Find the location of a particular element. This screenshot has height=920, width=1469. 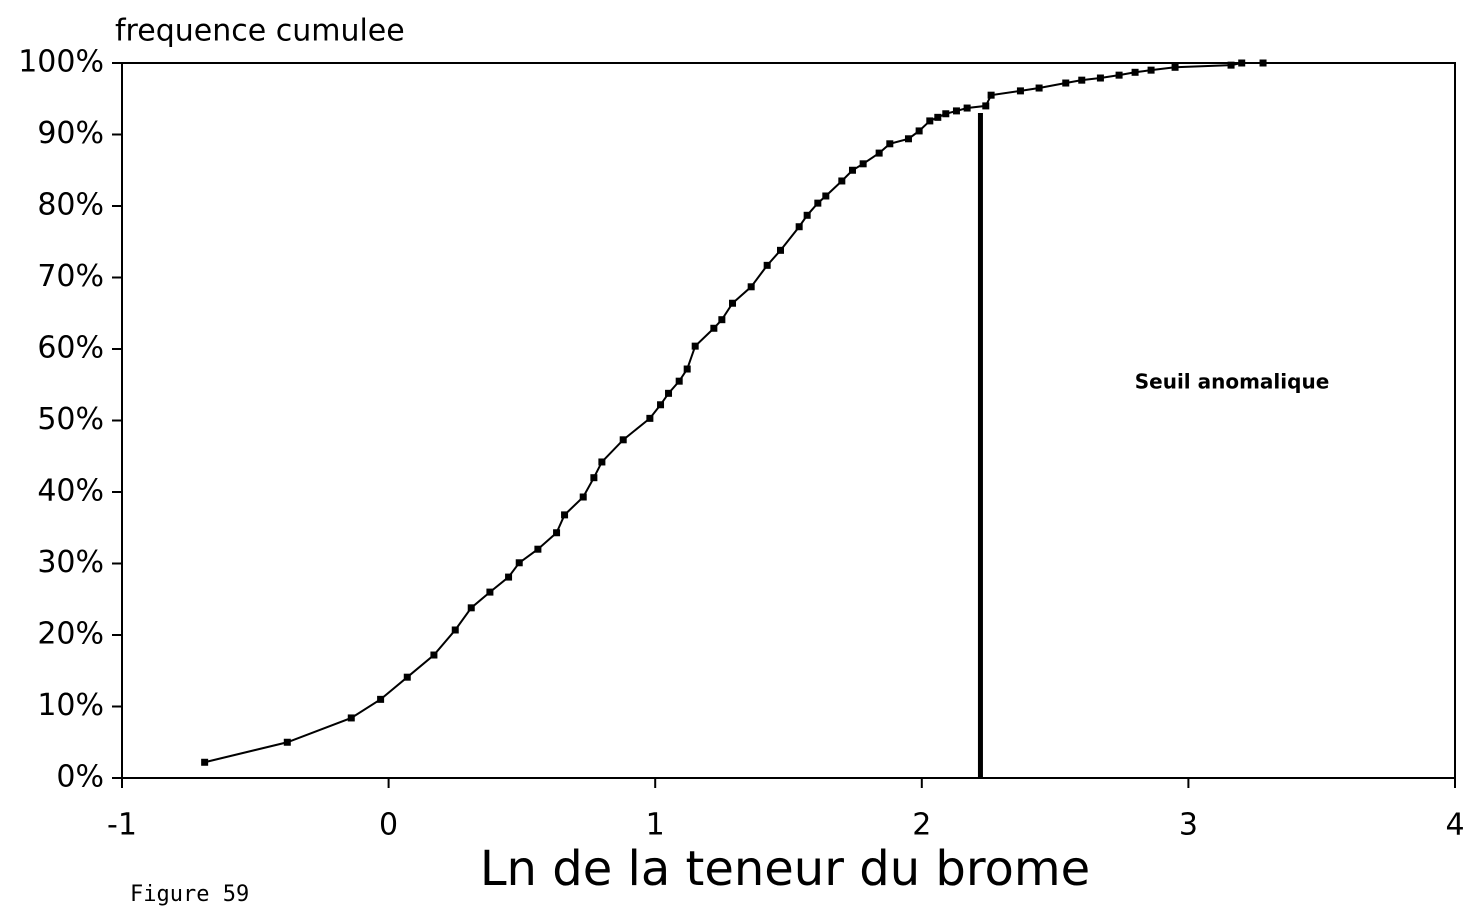

y-tick-label: 30% is located at coordinates (70, 562).